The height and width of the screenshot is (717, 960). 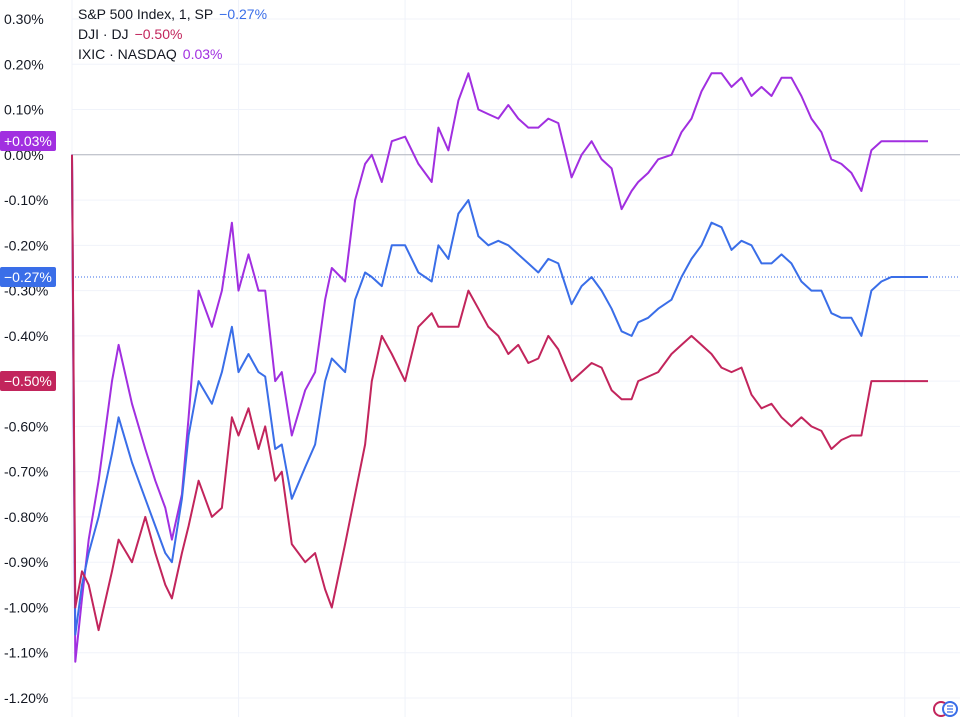 What do you see at coordinates (26, 245) in the screenshot?
I see `y-tick-label: -0.20%` at bounding box center [26, 245].